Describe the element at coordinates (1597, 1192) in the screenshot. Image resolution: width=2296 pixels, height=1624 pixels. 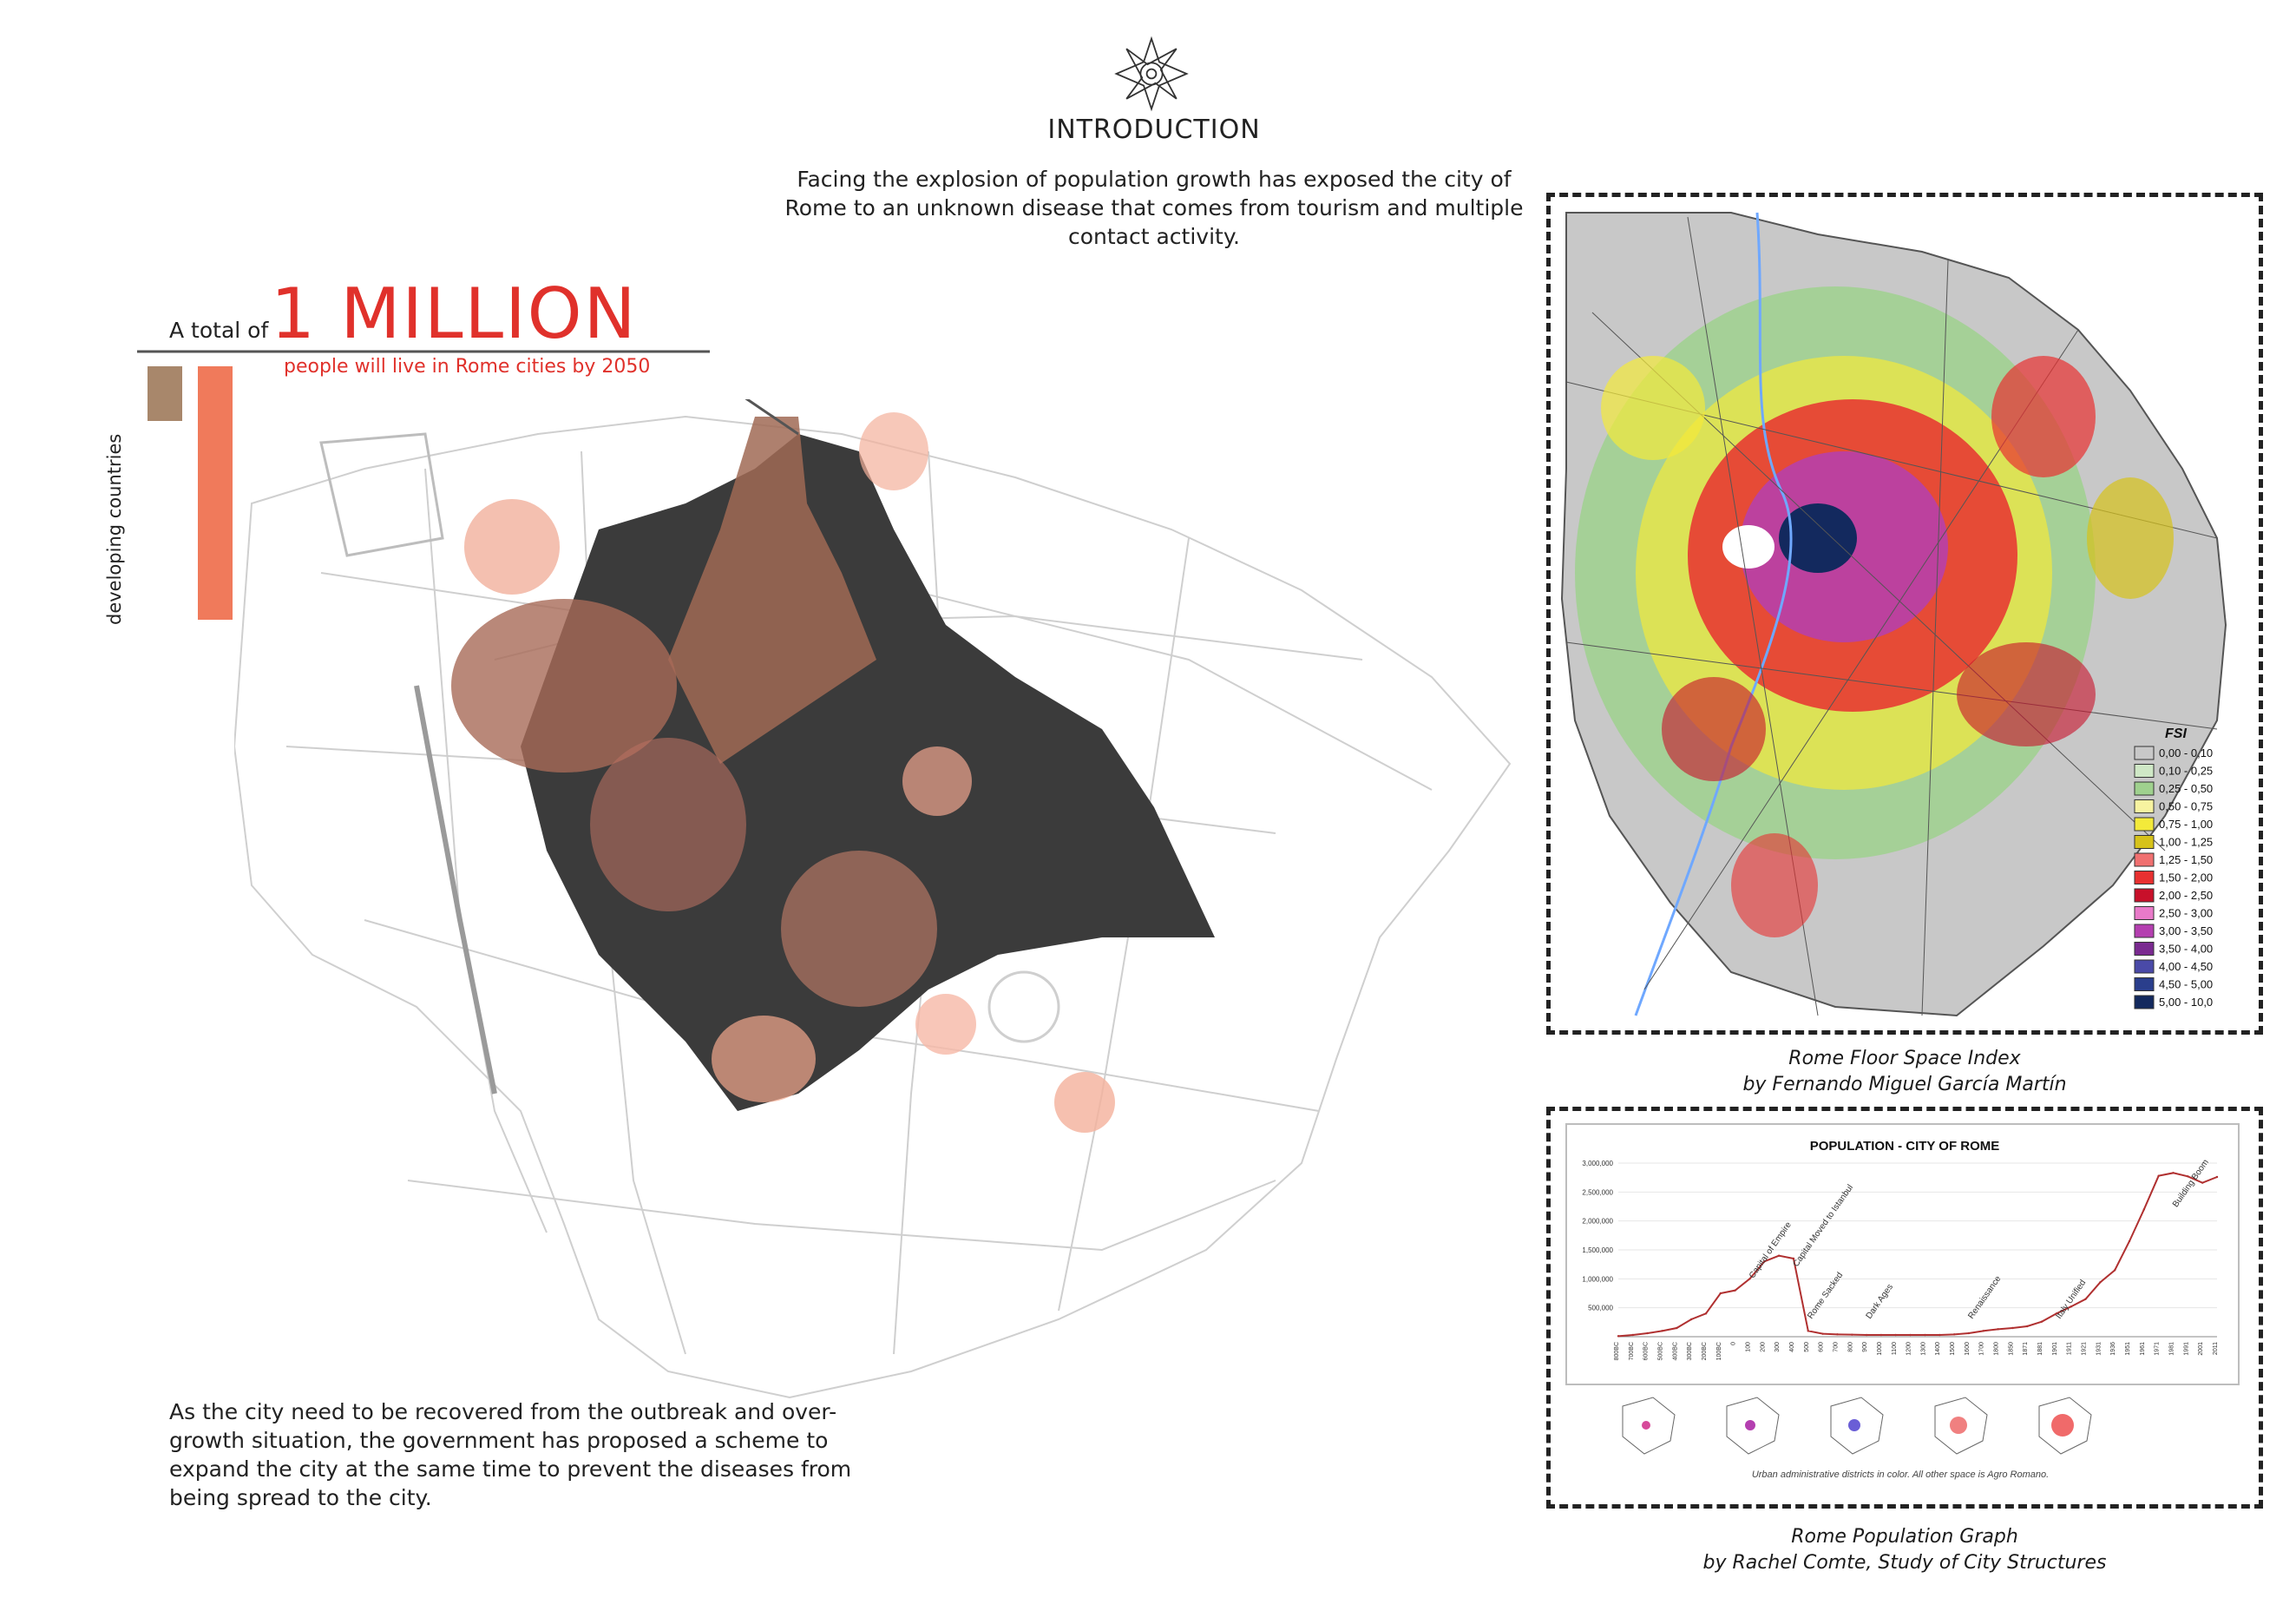
I see `y-tick-label: 2,500,000` at that location.